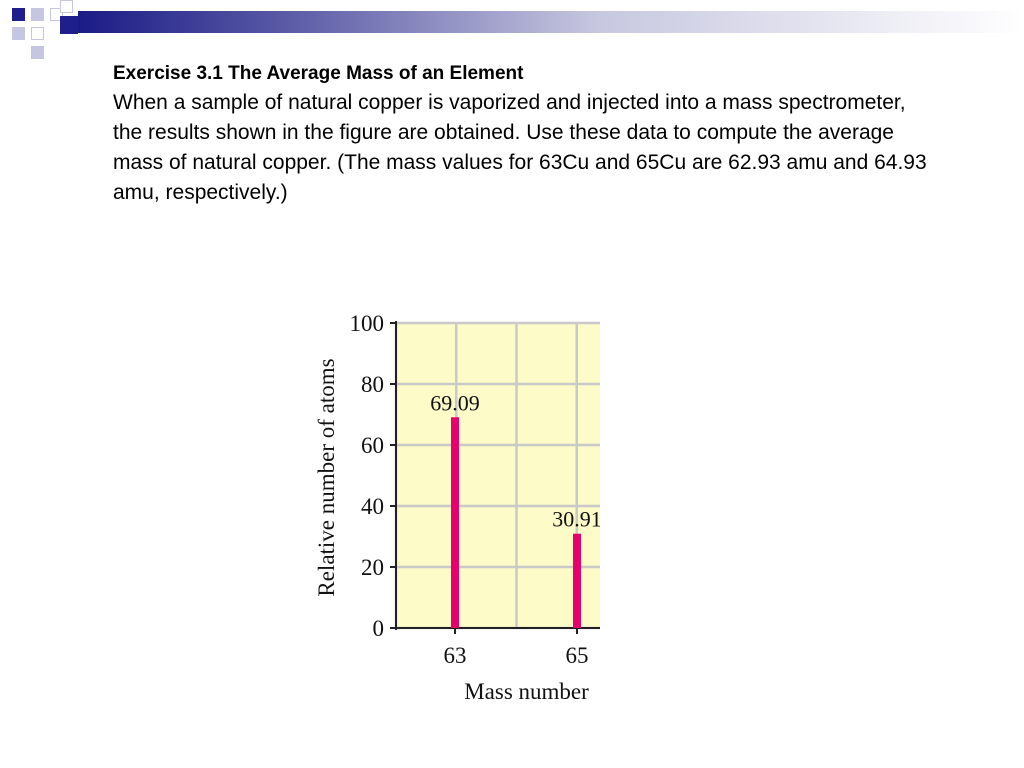  What do you see at coordinates (379, 628) in the screenshot?
I see `y-tick-label: 0` at bounding box center [379, 628].